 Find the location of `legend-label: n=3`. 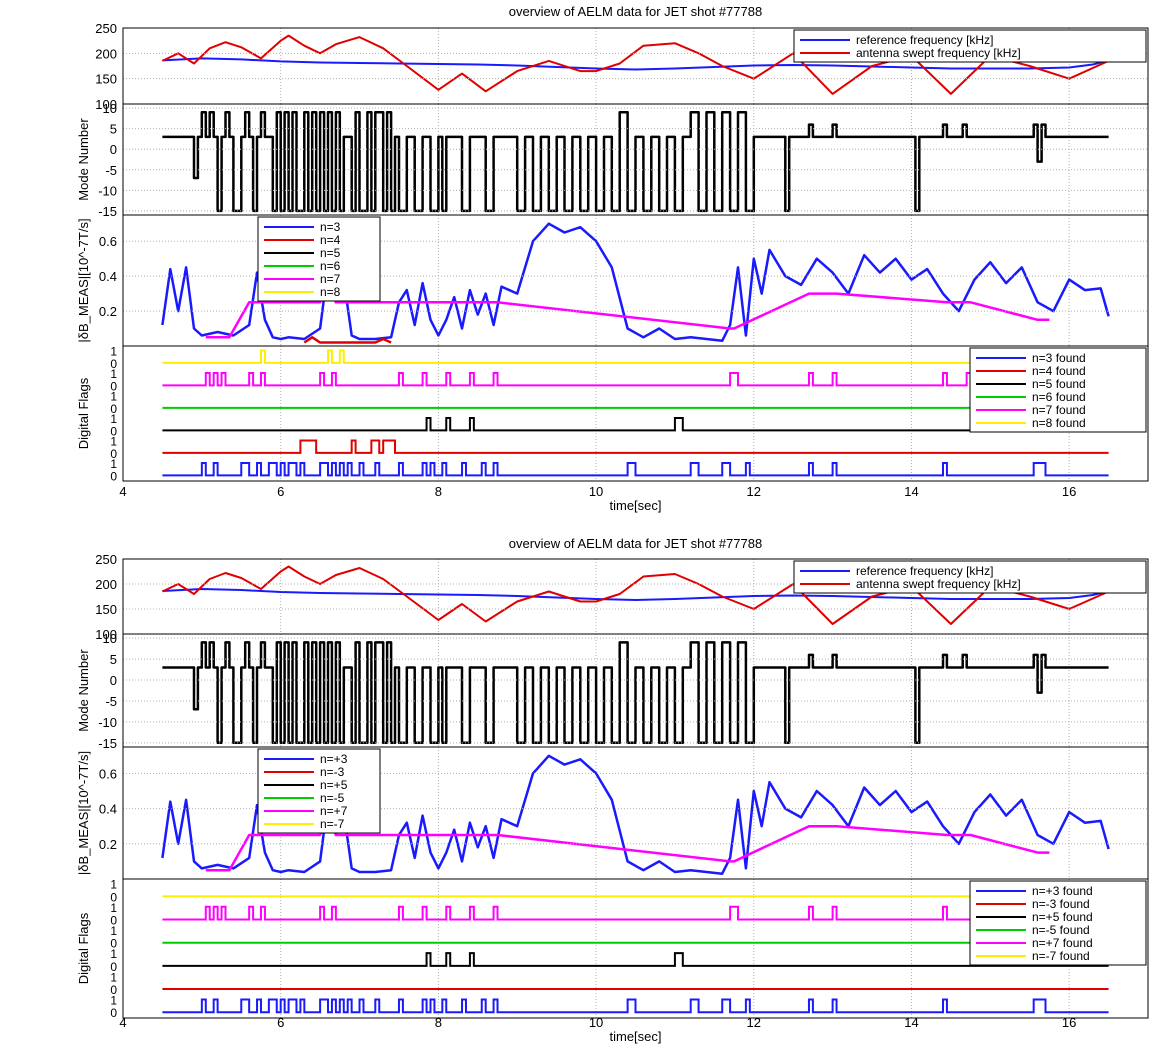

legend-label: n=3 is located at coordinates (330, 227).